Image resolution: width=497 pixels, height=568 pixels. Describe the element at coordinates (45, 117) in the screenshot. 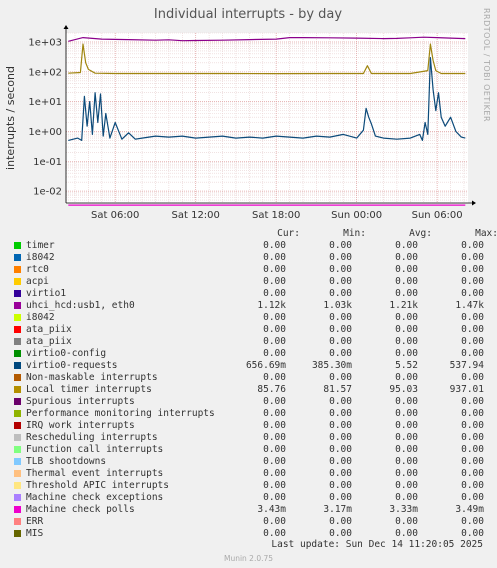

I see `y-tick-labels: 1e+03 1e+02 1e+01 1e+00 1e-01 1e-02` at that location.